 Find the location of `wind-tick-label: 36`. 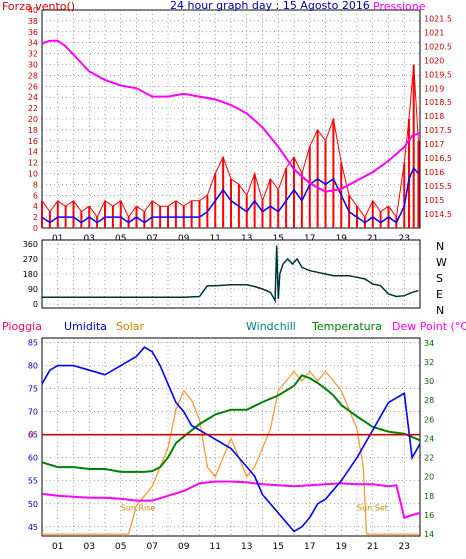

wind-tick-label: 36 is located at coordinates (33, 32).